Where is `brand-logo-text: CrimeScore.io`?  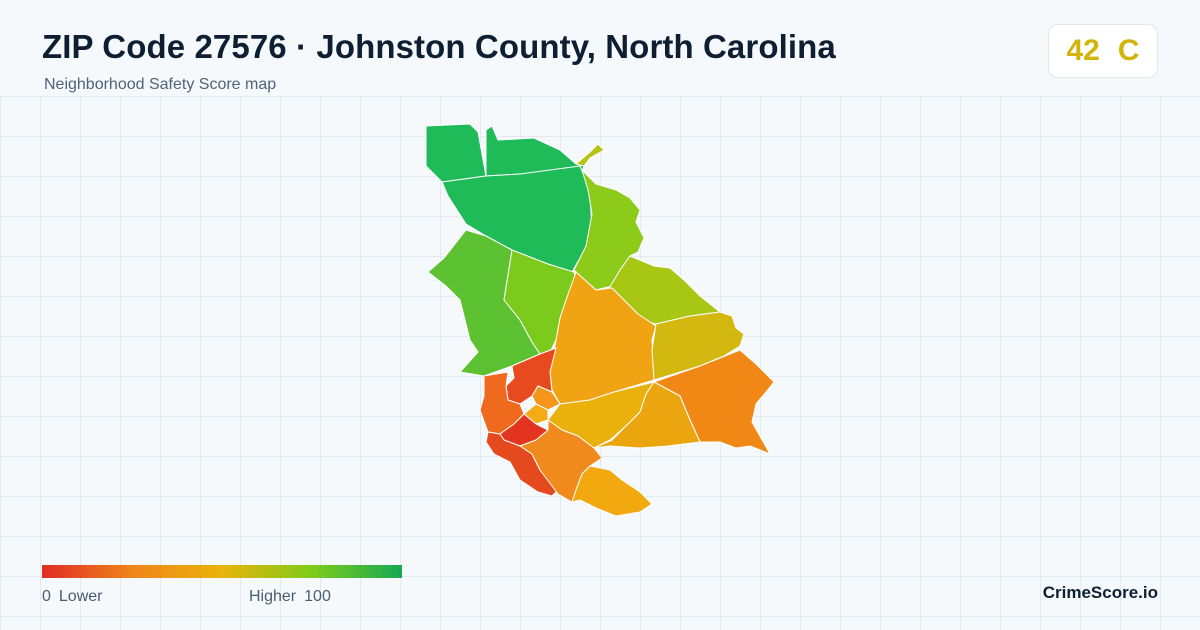 brand-logo-text: CrimeScore.io is located at coordinates (1100, 592).